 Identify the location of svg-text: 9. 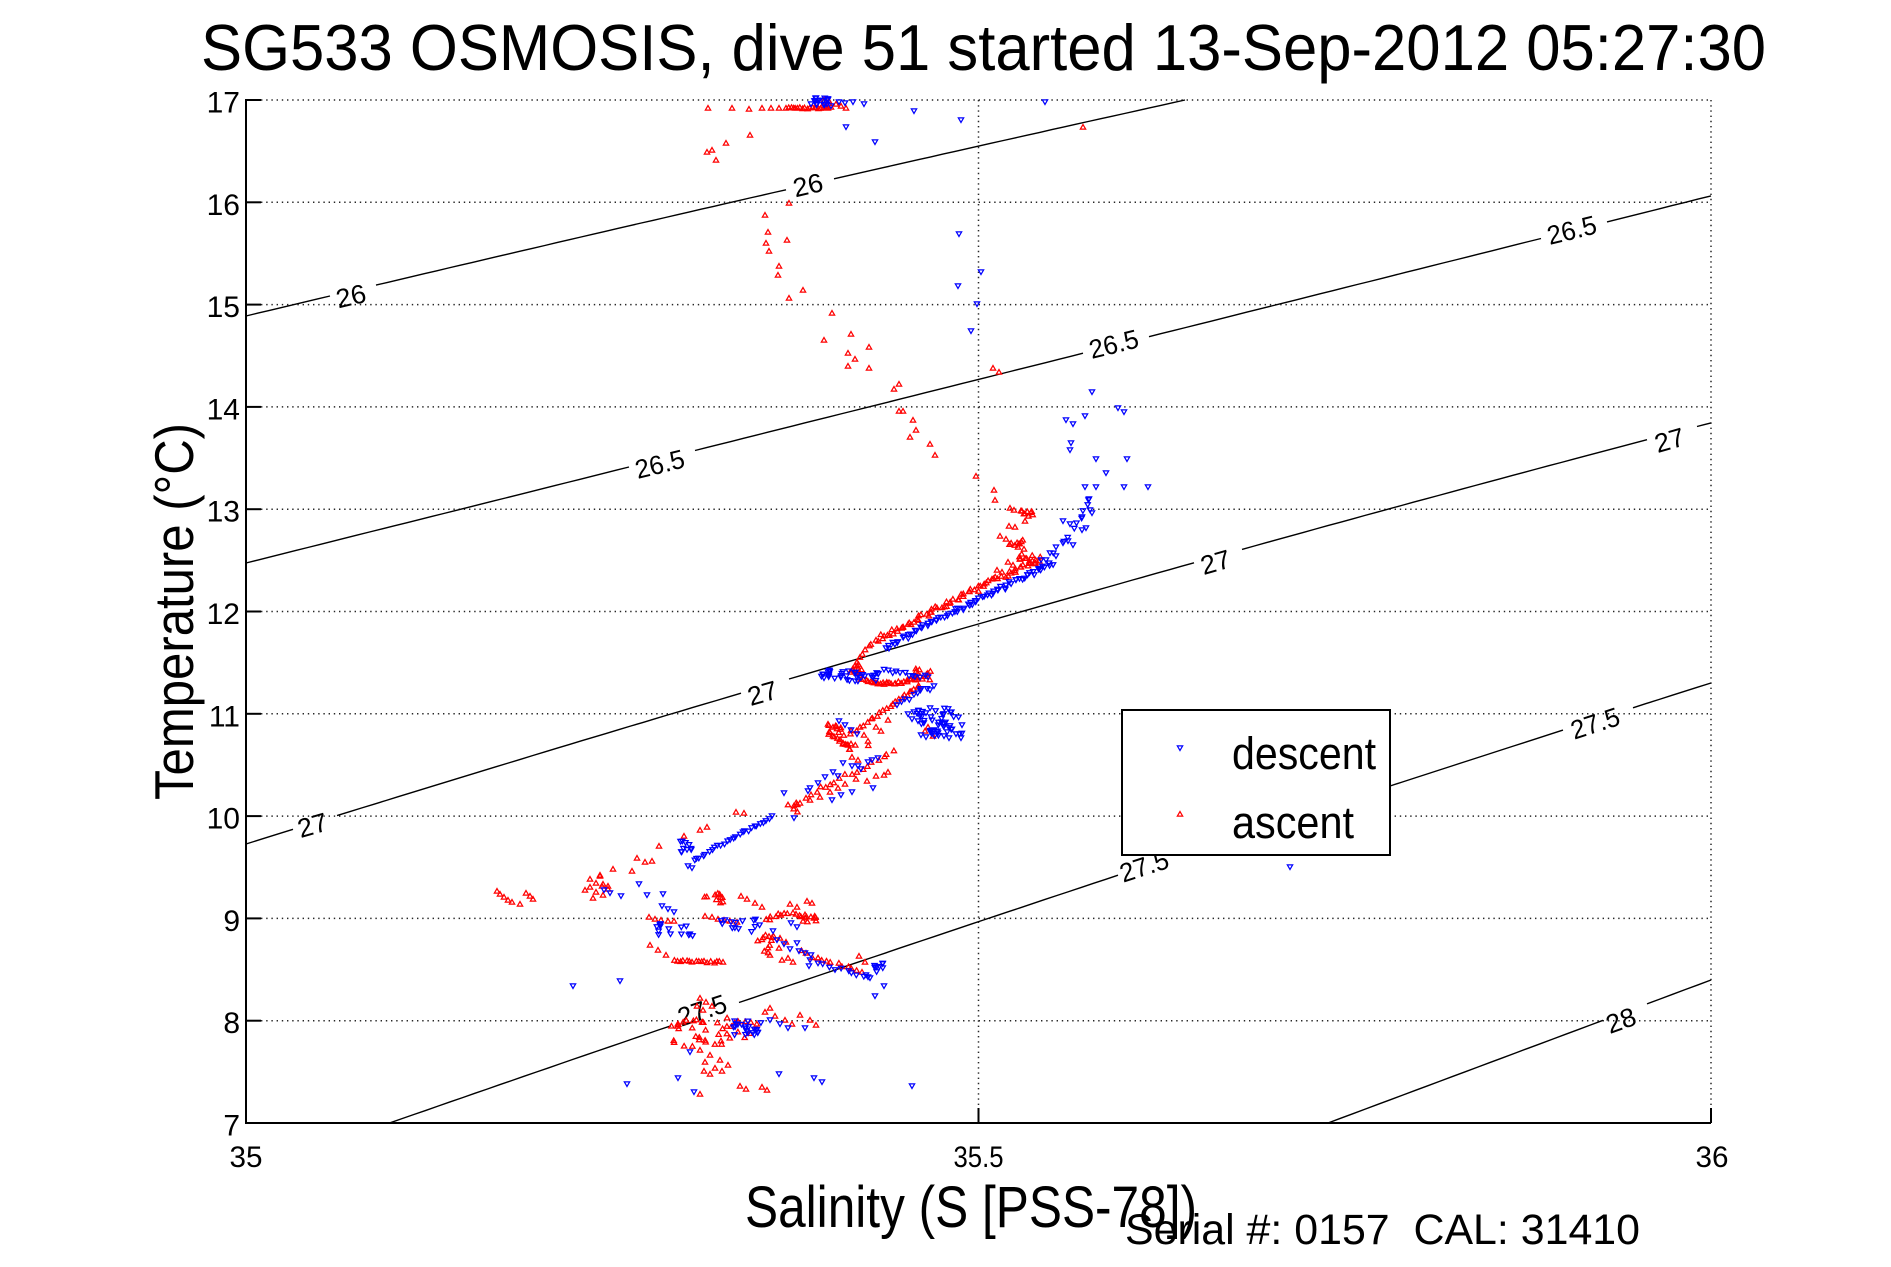
(231, 921).